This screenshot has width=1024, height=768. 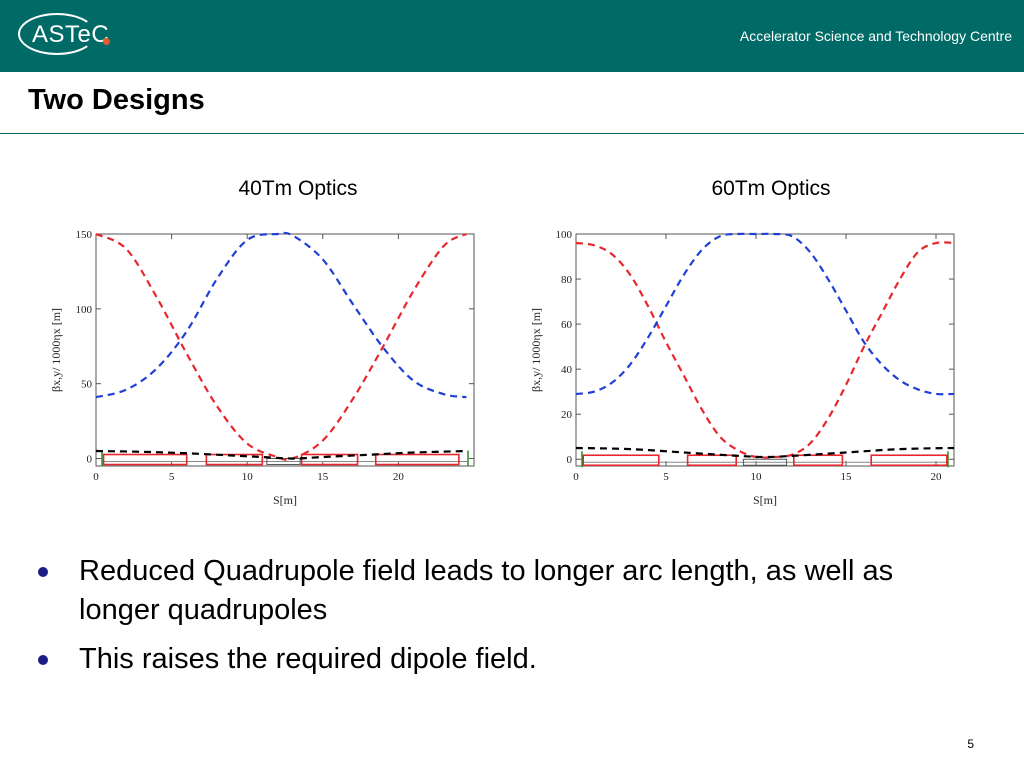 What do you see at coordinates (567, 325) in the screenshot?
I see `y-tick-label: 60` at bounding box center [567, 325].